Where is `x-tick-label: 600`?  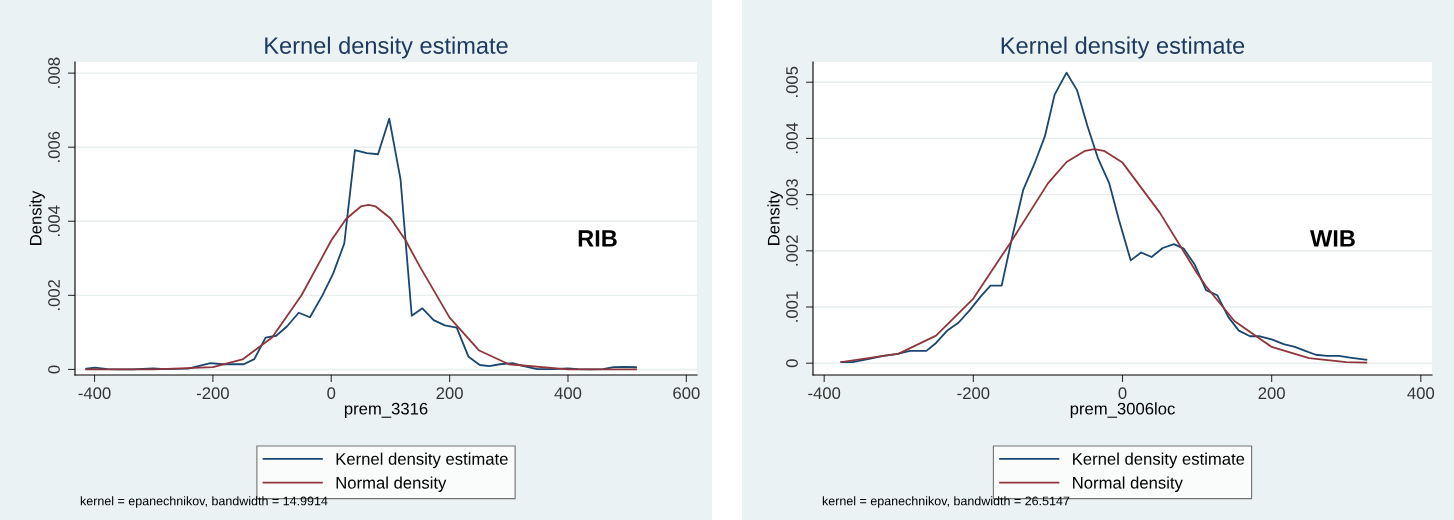 x-tick-label: 600 is located at coordinates (686, 393).